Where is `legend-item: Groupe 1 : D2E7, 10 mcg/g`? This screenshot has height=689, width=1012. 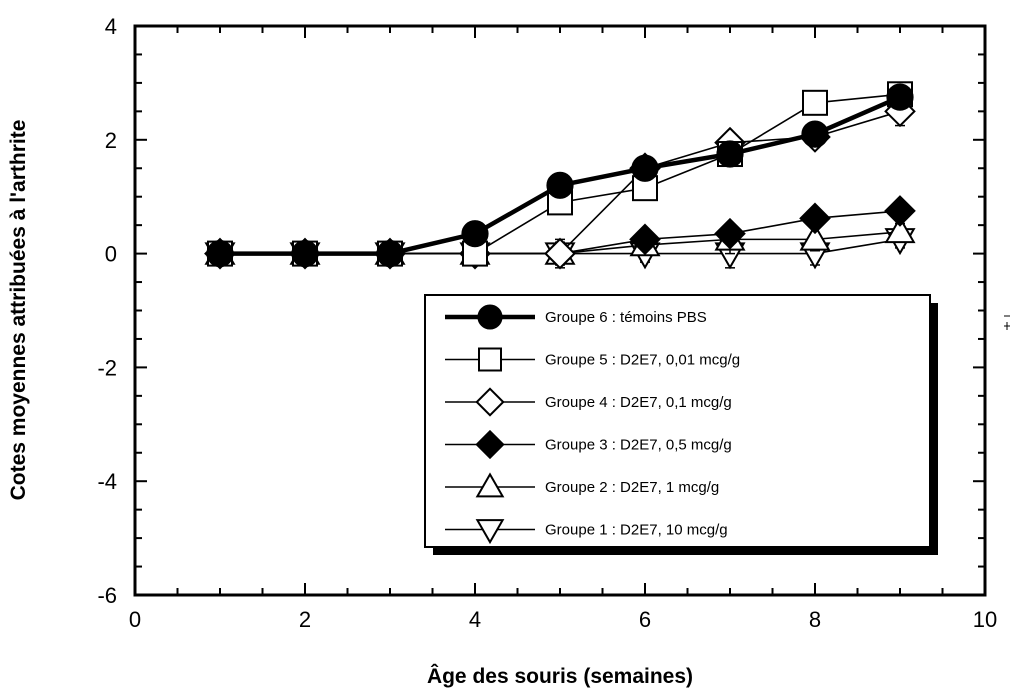
legend-item: Groupe 1 : D2E7, 10 mcg/g is located at coordinates (586, 532).